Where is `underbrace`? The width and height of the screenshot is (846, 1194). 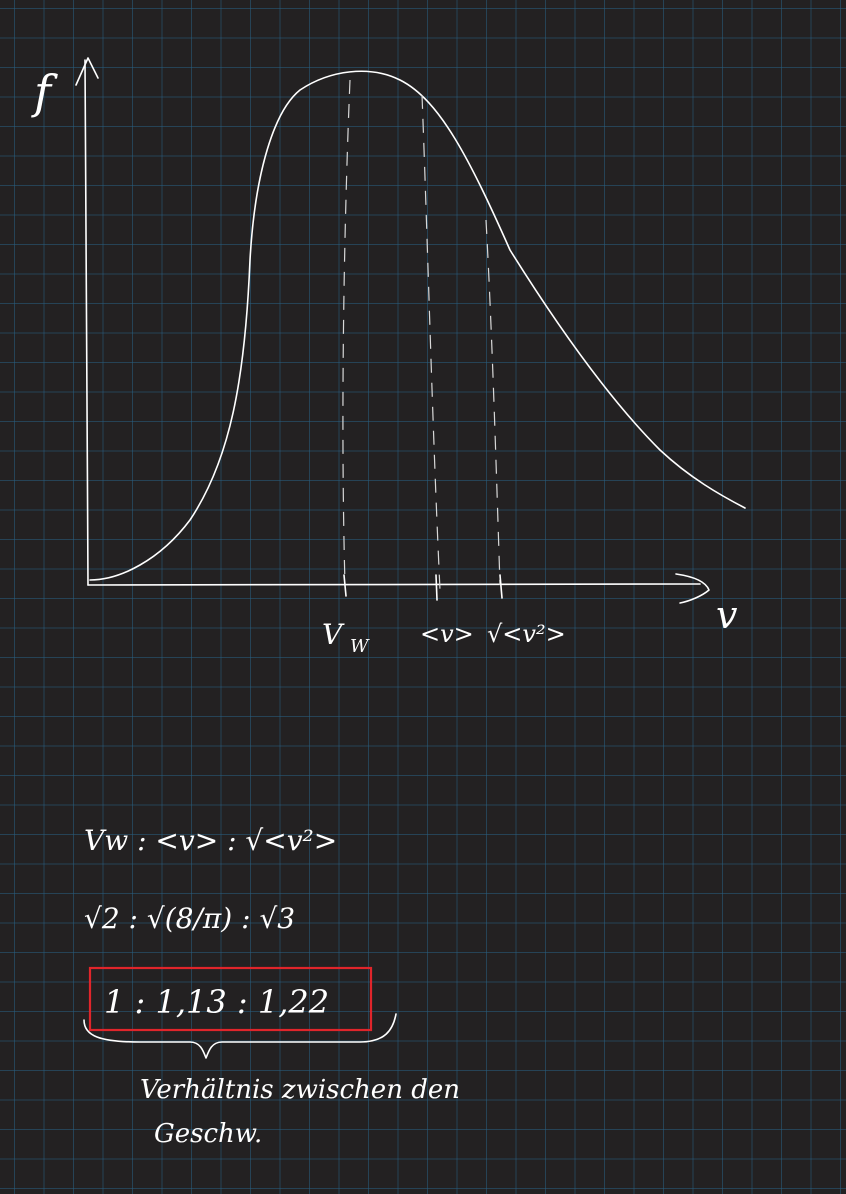
underbrace is located at coordinates (240, 1036).